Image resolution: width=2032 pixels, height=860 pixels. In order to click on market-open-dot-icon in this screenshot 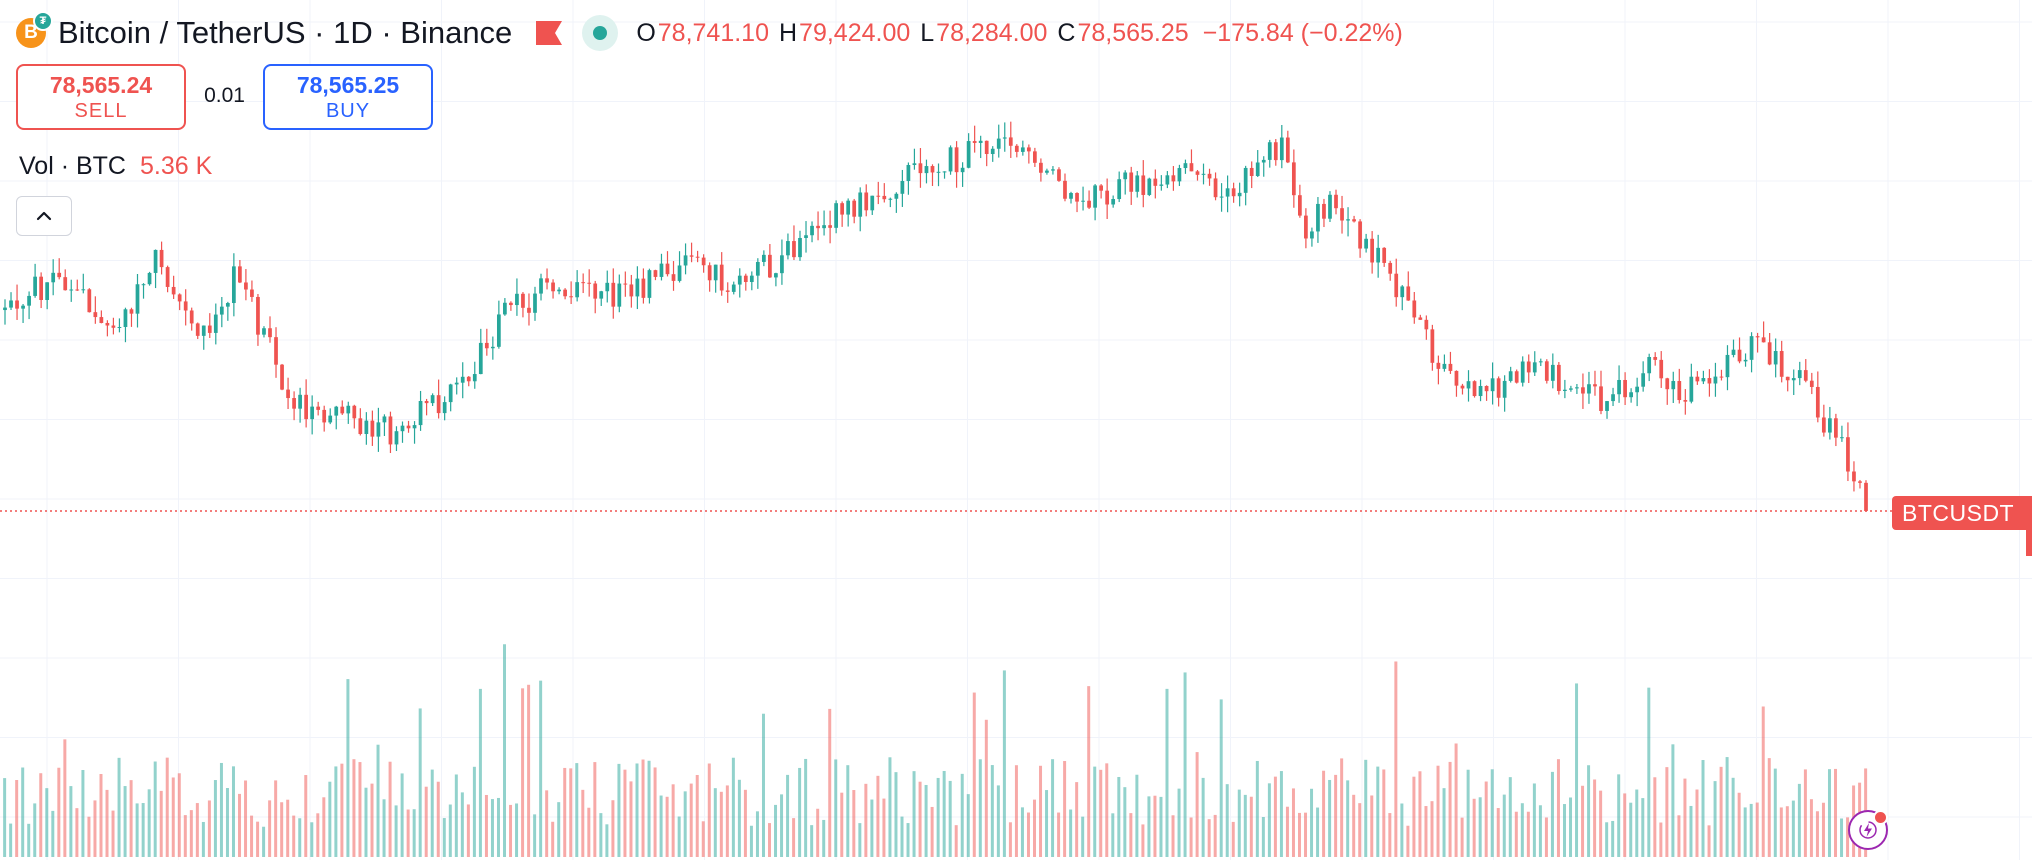, I will do `click(600, 33)`.